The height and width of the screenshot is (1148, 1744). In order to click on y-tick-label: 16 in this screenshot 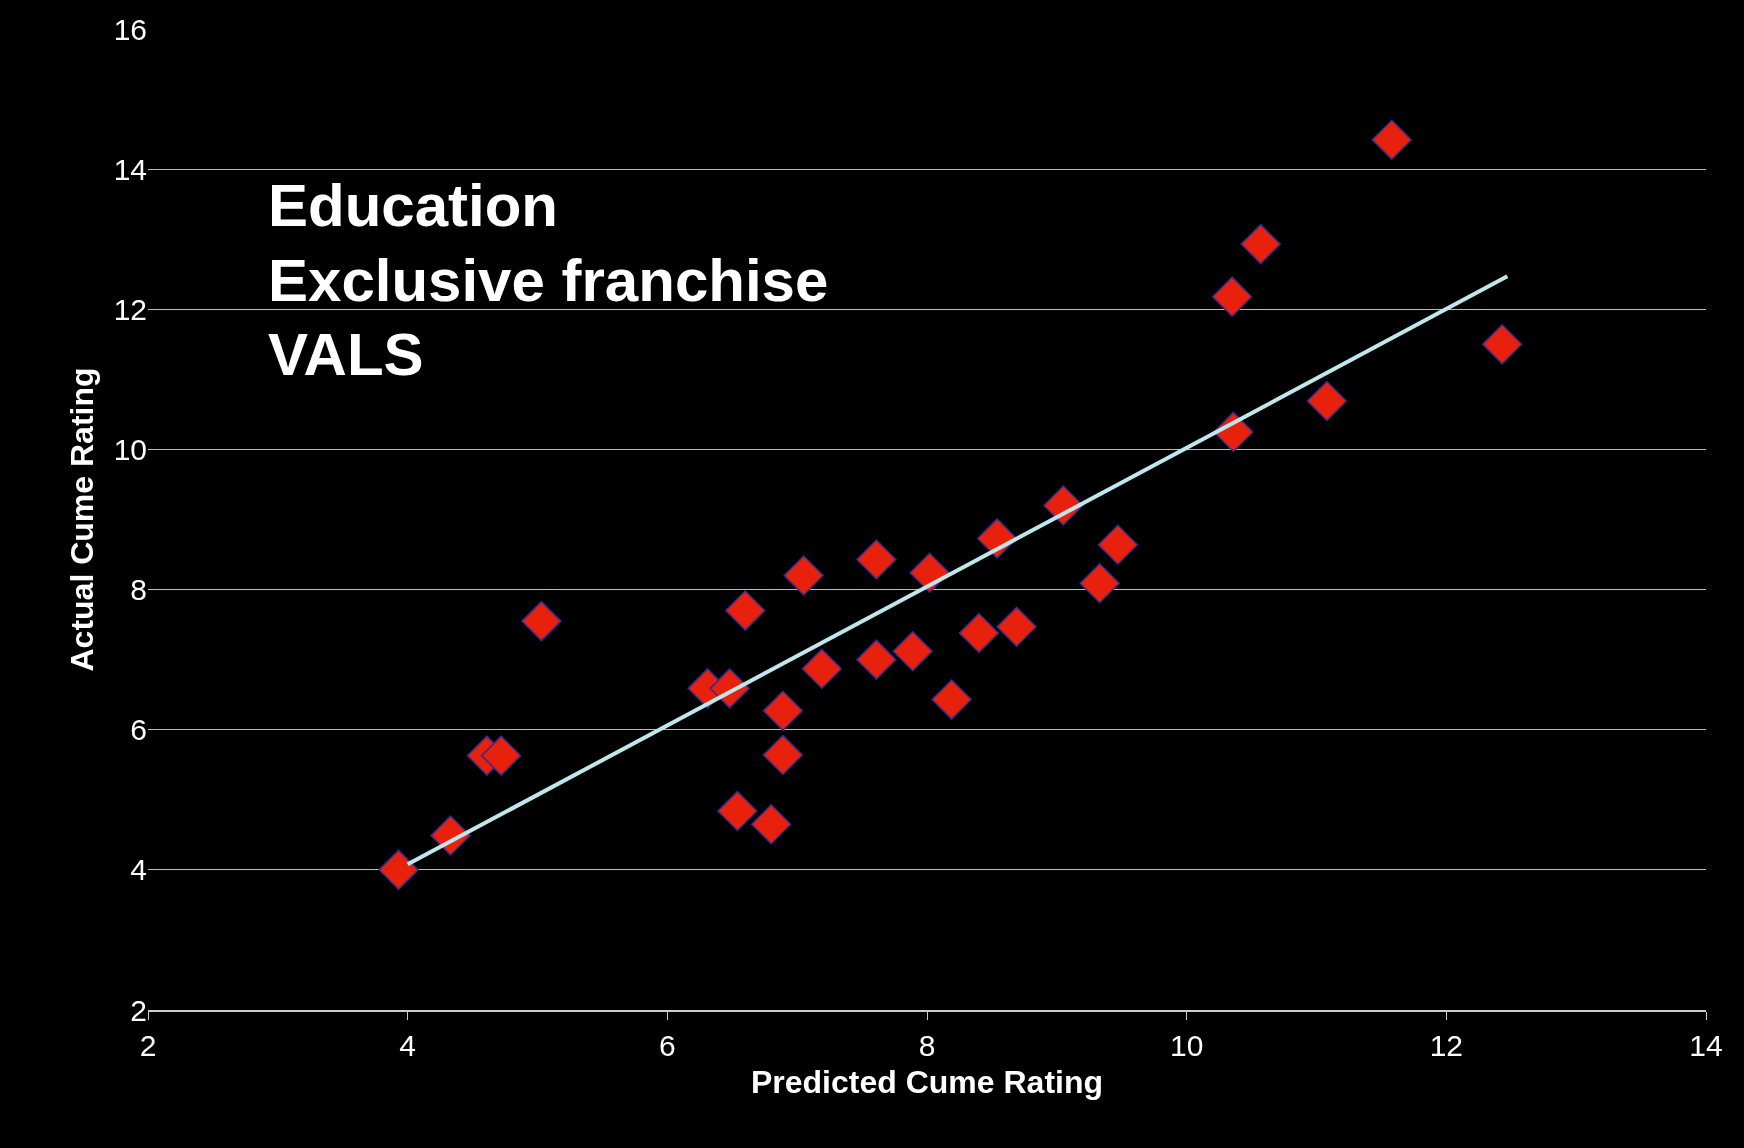, I will do `click(130, 29)`.